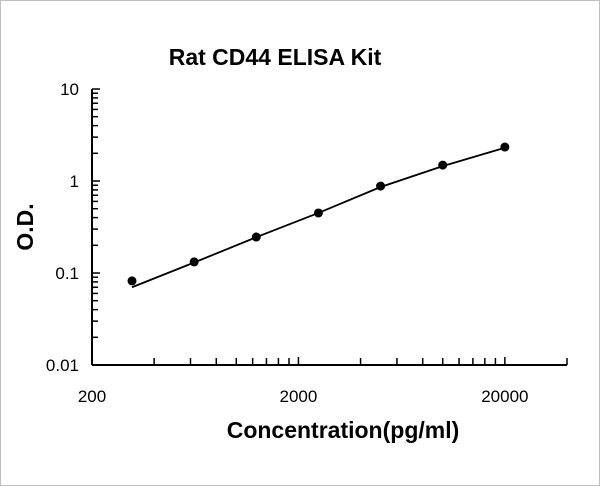 The image size is (600, 486). Describe the element at coordinates (69, 89) in the screenshot. I see `y-tick-label: 10` at that location.